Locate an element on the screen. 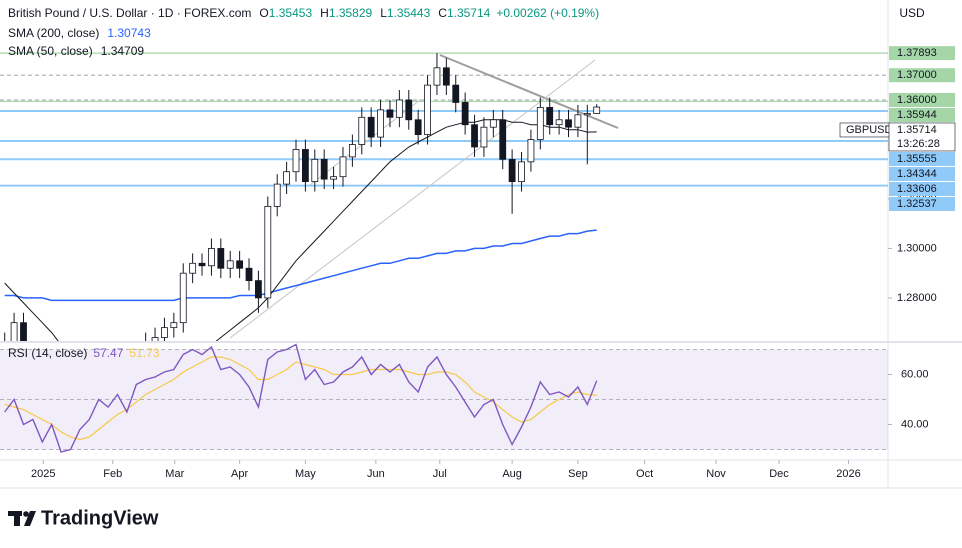 The width and height of the screenshot is (962, 548). rsi-legend: RSI (14, close) 57.47 51.73 is located at coordinates (84, 353).